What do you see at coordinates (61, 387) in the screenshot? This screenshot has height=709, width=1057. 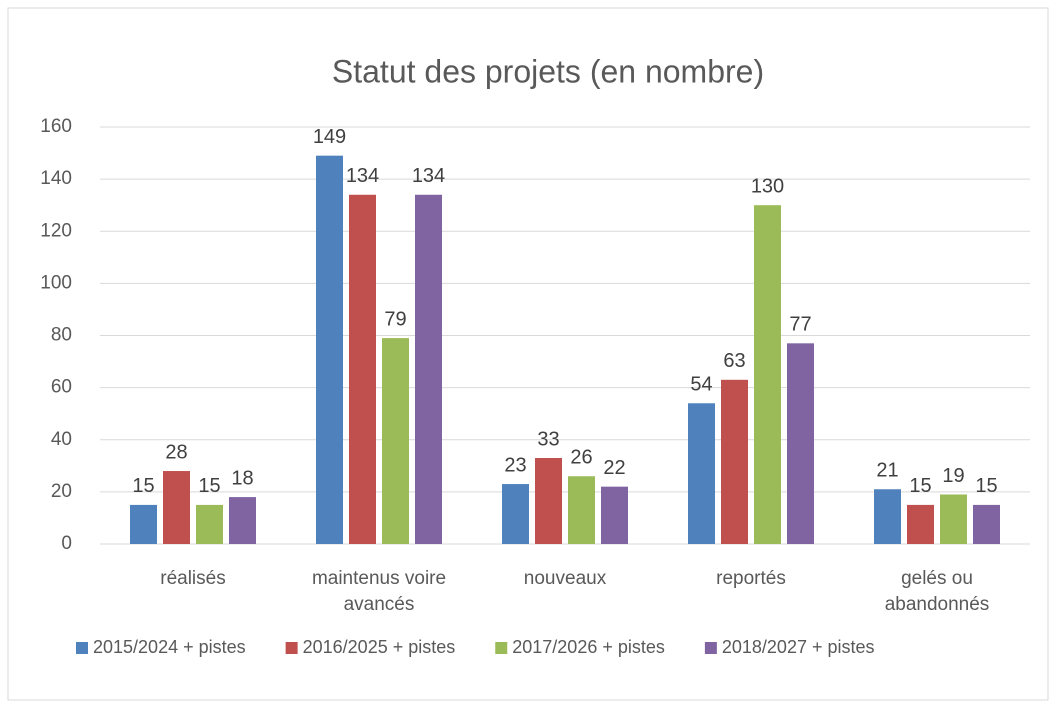 I see `y-tick-label: 60` at bounding box center [61, 387].